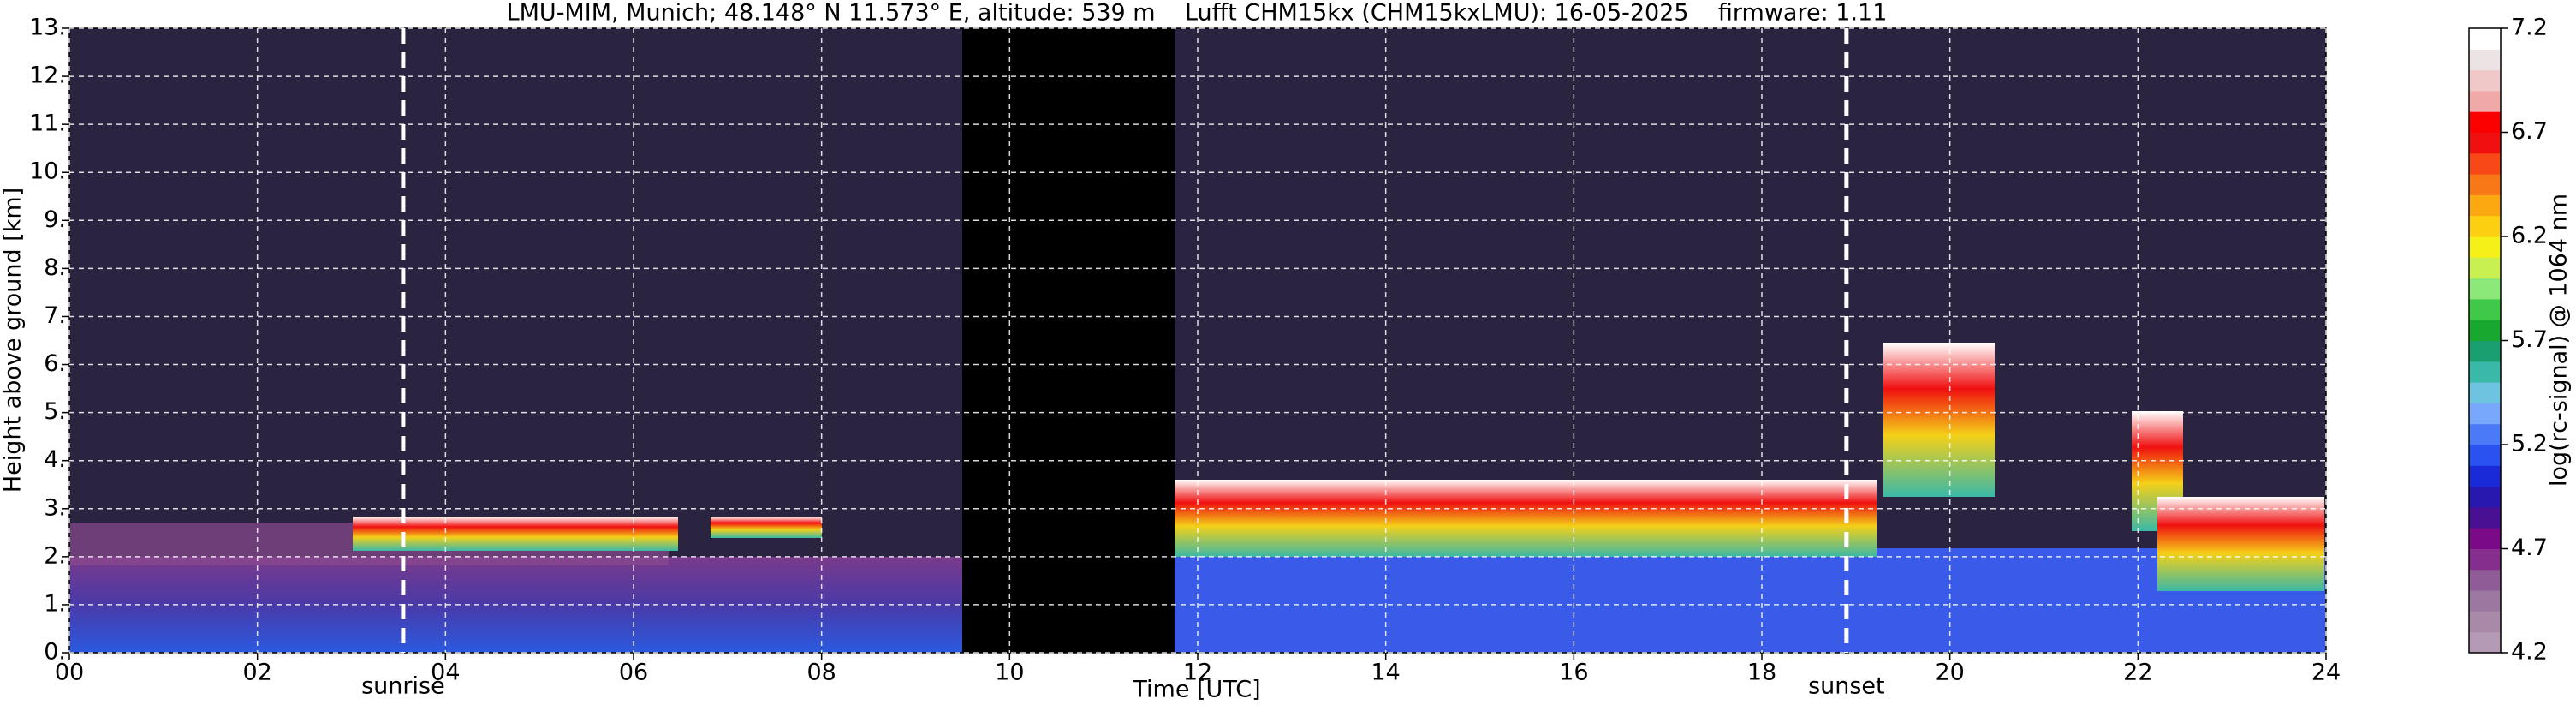 The height and width of the screenshot is (711, 2576). I want to click on boundary-layer, so click(1750, 601).